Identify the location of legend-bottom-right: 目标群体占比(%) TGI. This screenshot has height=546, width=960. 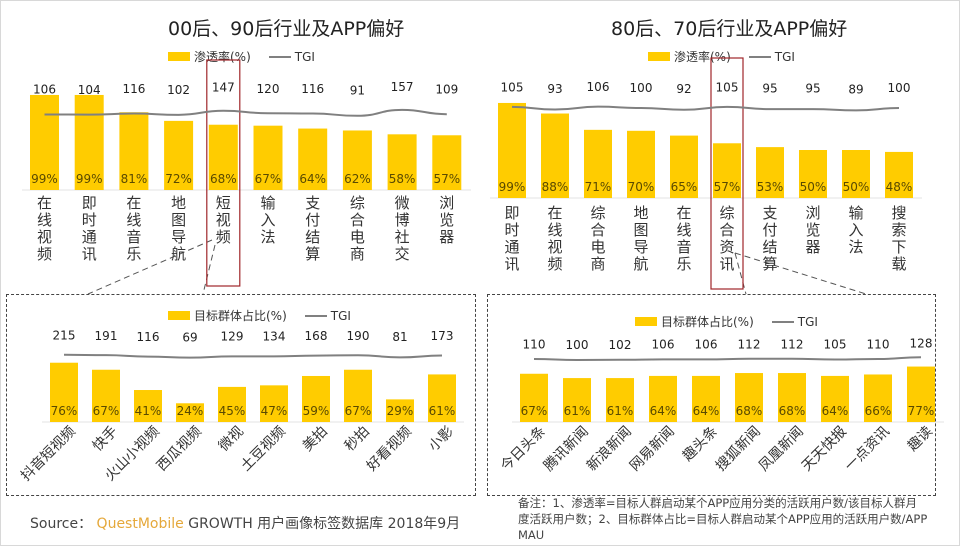
(726, 321).